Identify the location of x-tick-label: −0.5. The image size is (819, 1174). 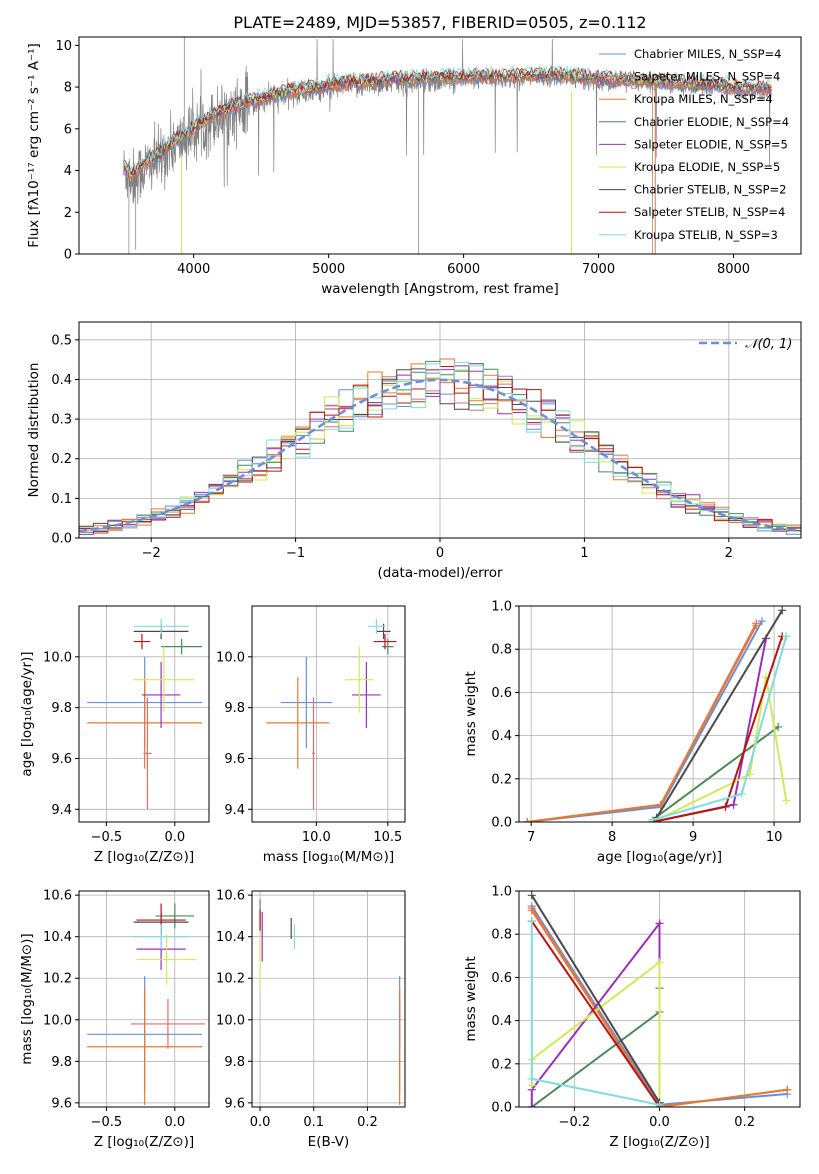
(107, 1122).